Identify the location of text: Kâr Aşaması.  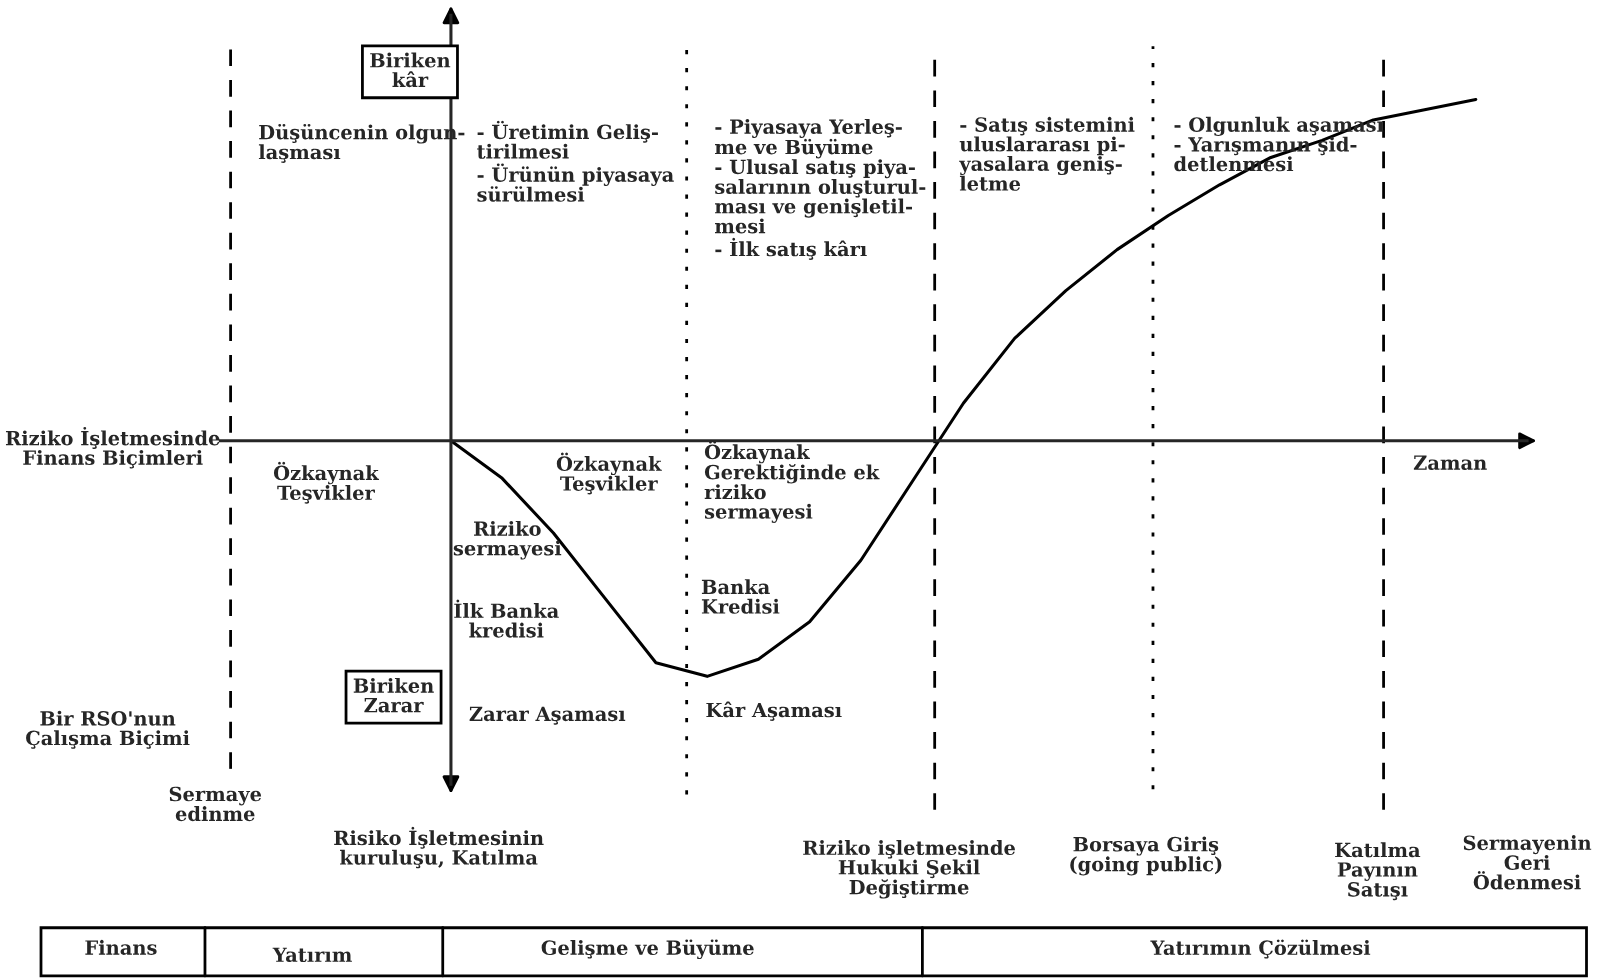
(774, 711).